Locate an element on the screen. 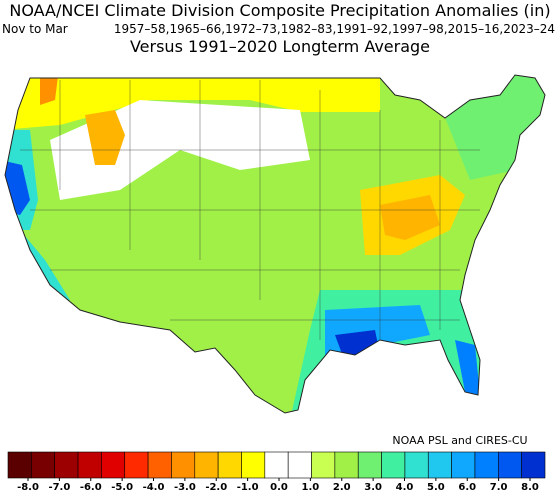 The image size is (560, 492). tick-label: -1.0 is located at coordinates (248, 487).